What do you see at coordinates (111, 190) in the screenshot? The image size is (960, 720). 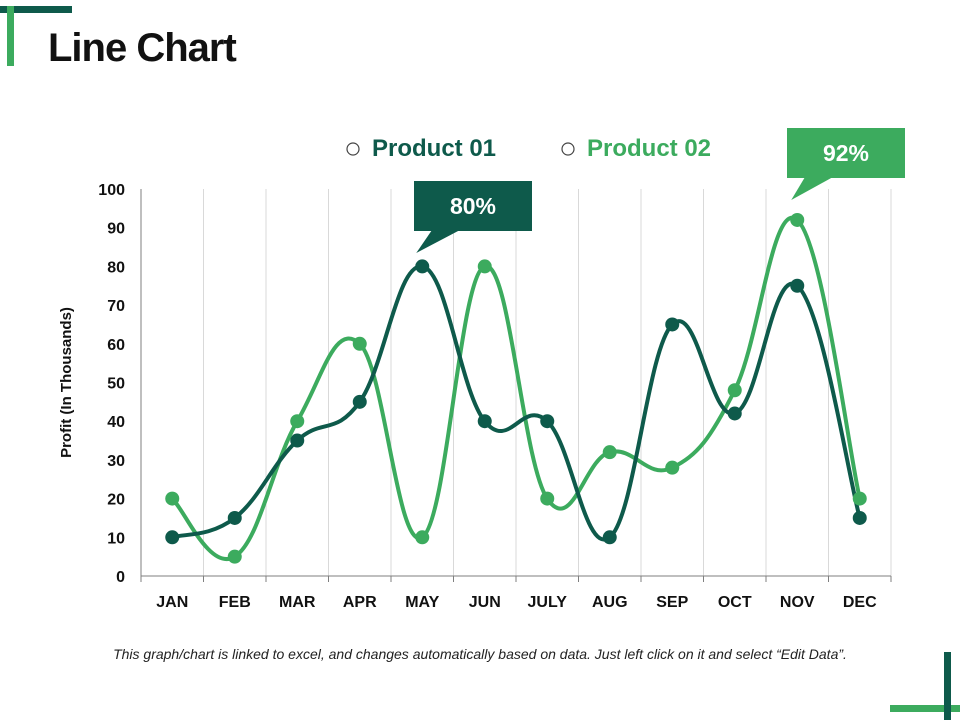 I see `y-tick-label: 100` at bounding box center [111, 190].